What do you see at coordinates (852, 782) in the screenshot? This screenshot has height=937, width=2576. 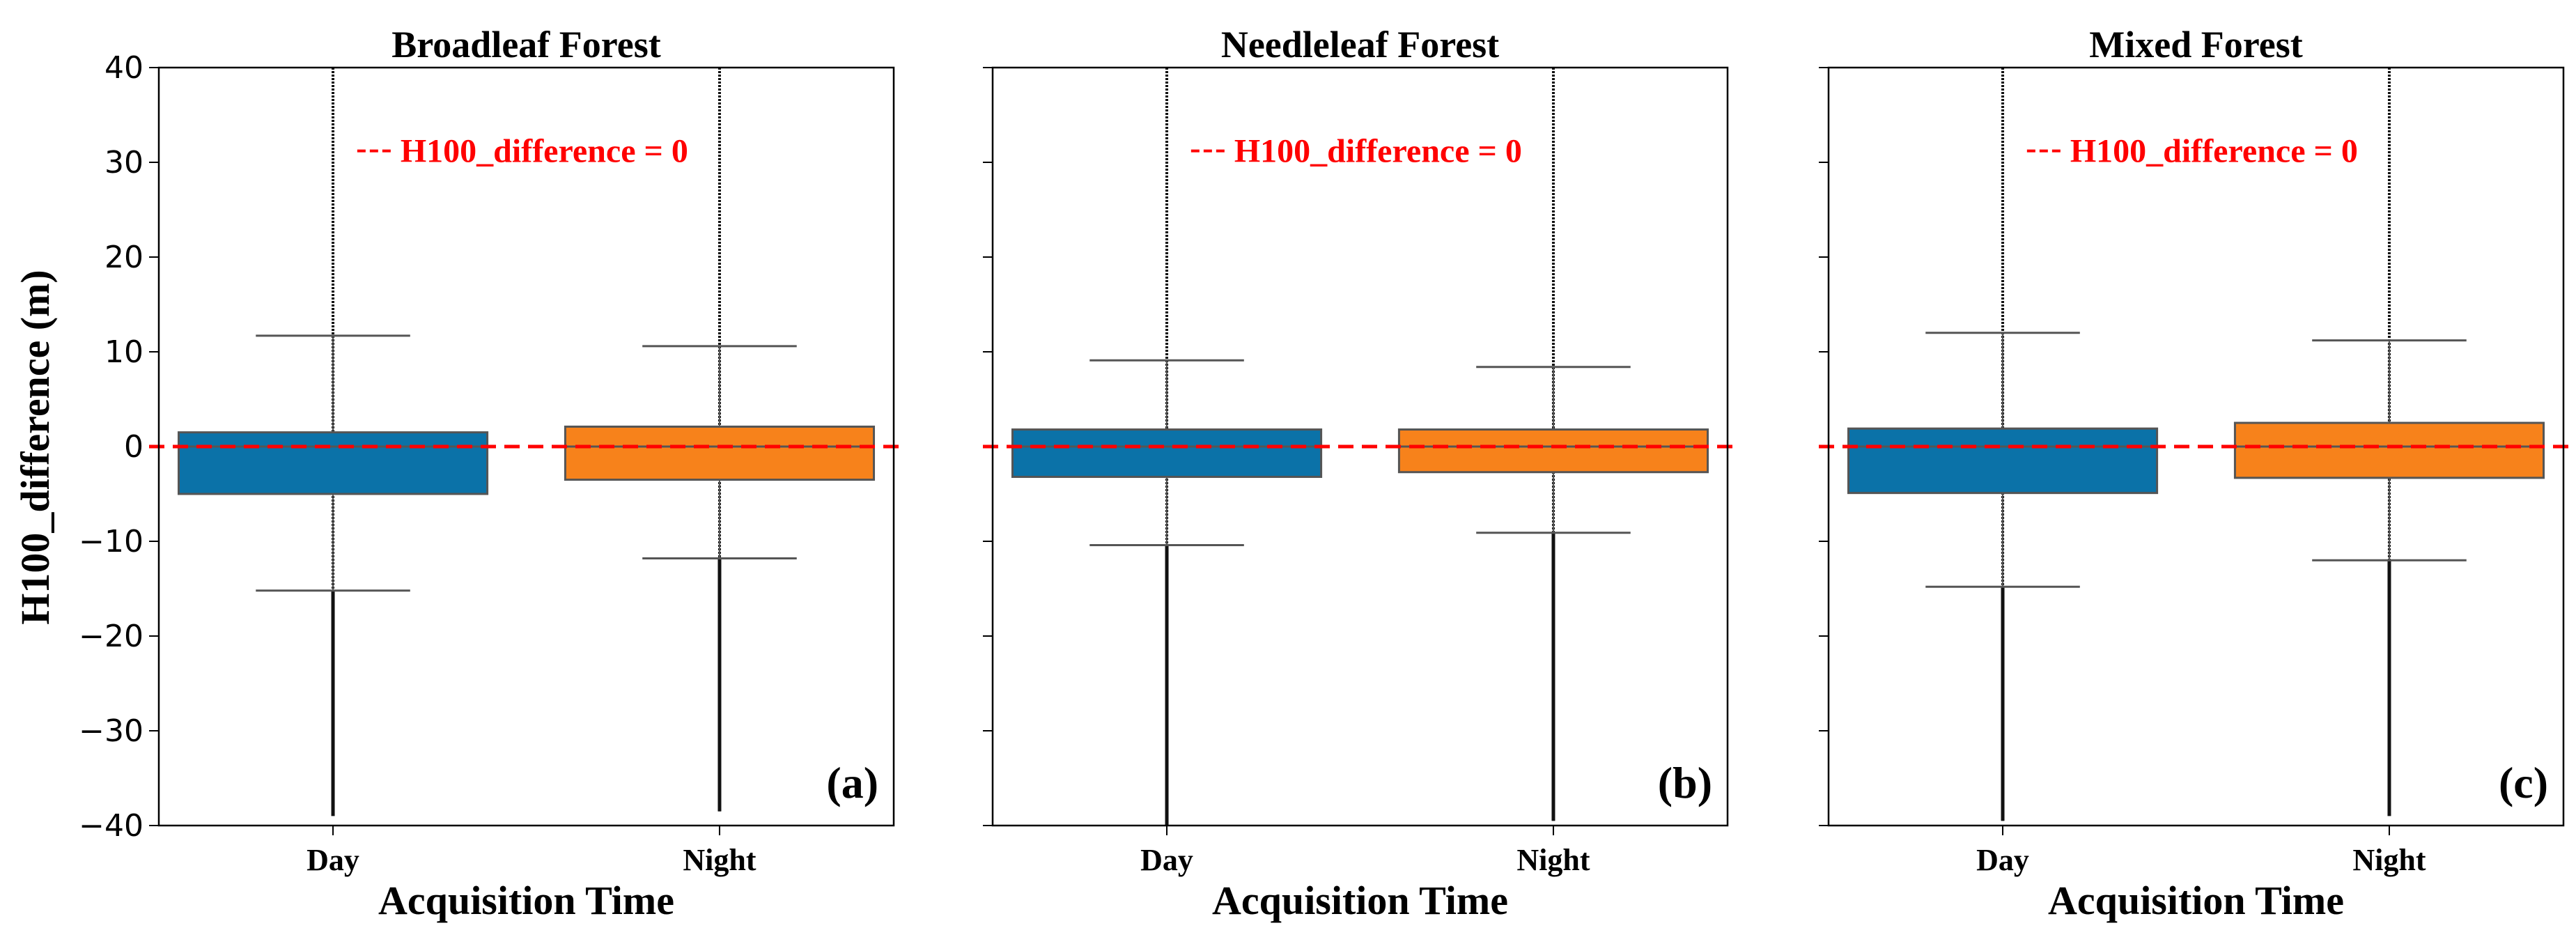 I see `panel-label: (a)` at bounding box center [852, 782].